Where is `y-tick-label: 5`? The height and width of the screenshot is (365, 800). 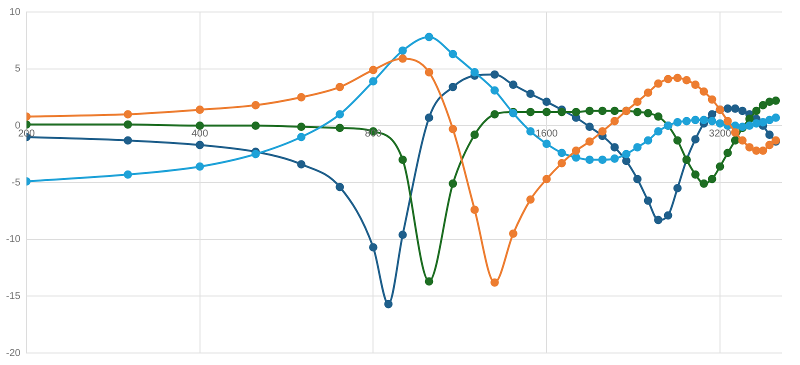
y-tick-label: 5 is located at coordinates (17, 69).